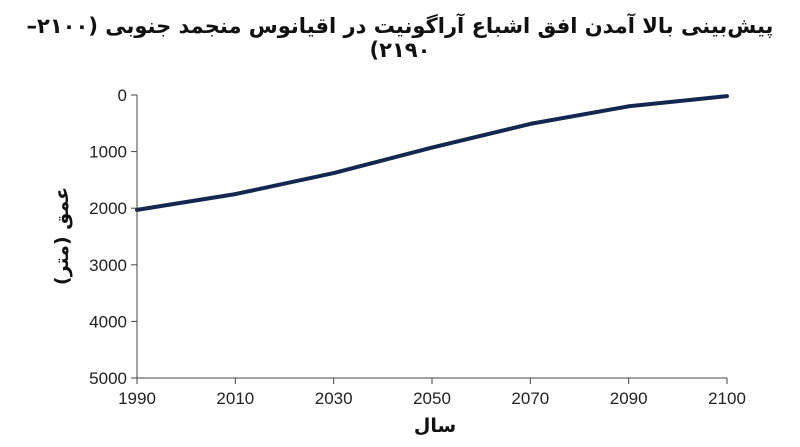  What do you see at coordinates (108, 208) in the screenshot?
I see `y-tick-label: 2000` at bounding box center [108, 208].